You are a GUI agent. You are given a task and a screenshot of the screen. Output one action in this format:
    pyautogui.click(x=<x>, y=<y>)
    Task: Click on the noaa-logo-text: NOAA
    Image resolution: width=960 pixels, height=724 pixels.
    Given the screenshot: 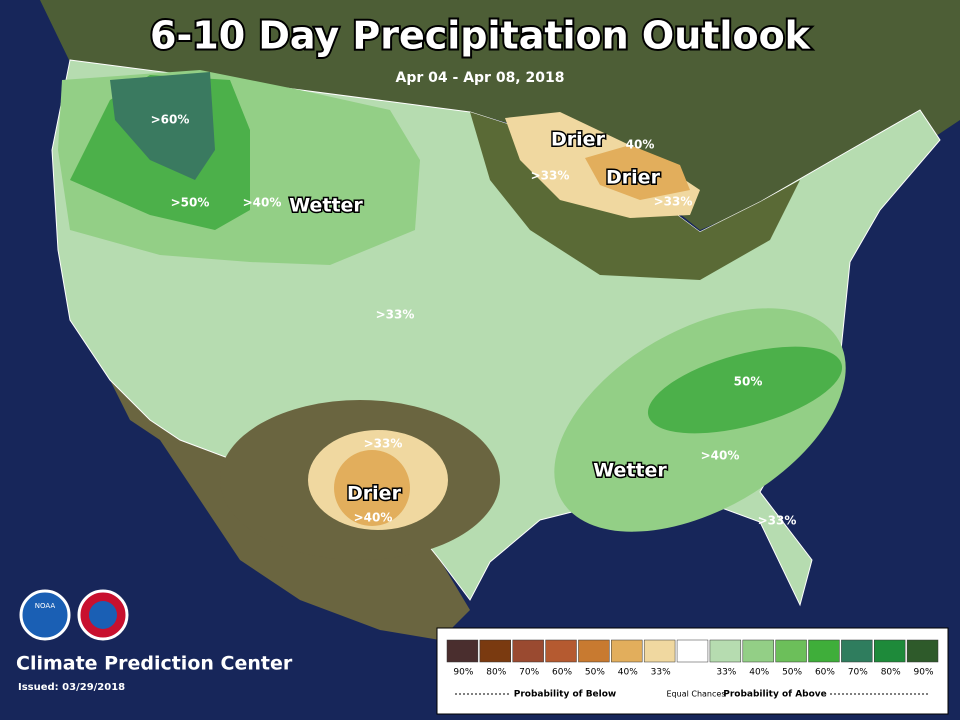 What is the action you would take?
    pyautogui.click(x=45, y=606)
    